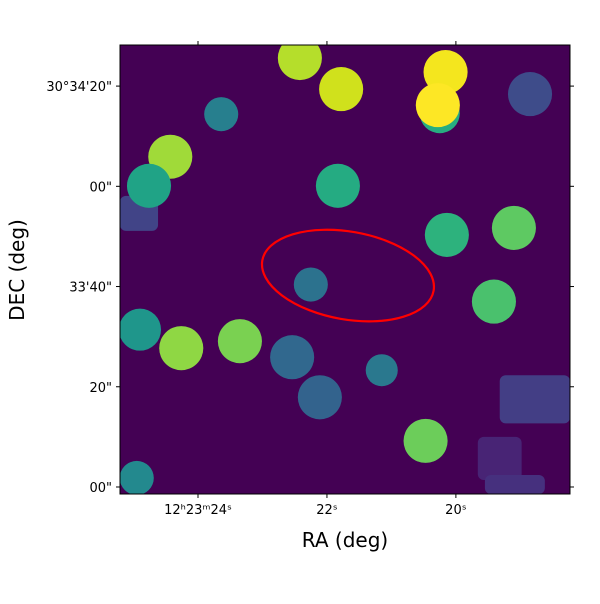 This screenshot has height=604, width=600. What do you see at coordinates (327, 510) in the screenshot?
I see `x-tick-label: 22ˢ` at bounding box center [327, 510].